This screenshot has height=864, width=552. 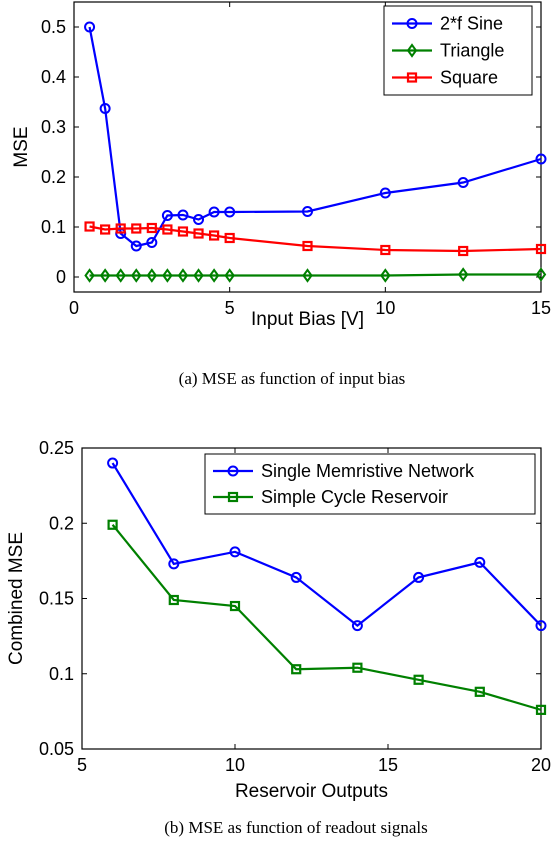 I want to click on y-tick-label: 0.25, so click(x=56, y=448).